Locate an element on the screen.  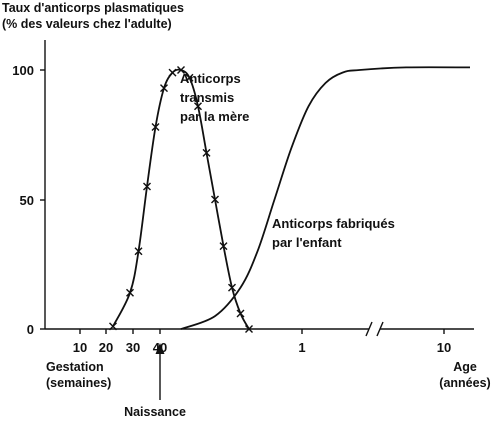
x-tick-label-1: 1 is located at coordinates (301, 347).